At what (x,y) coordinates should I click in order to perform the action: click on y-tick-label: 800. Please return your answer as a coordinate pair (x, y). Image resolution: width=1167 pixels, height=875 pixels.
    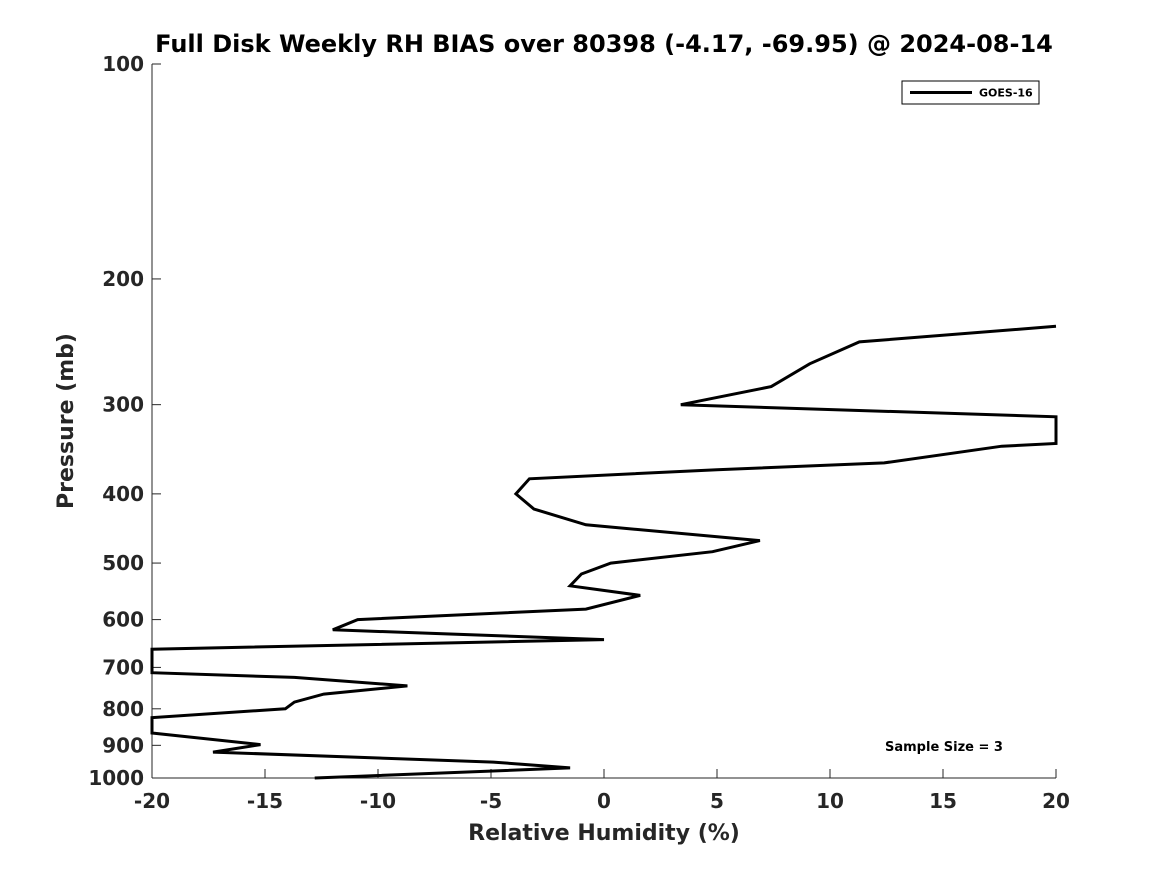
    Looking at the image, I should click on (123, 709).